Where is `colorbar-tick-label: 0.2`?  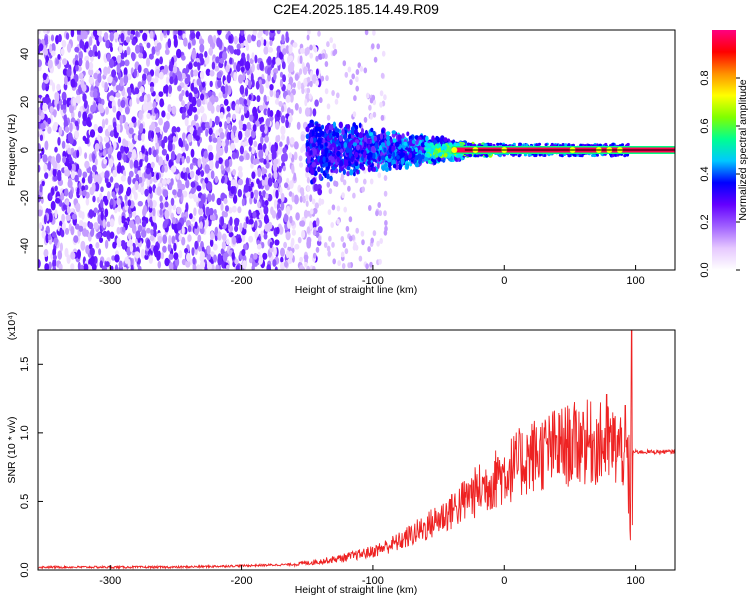 colorbar-tick-label: 0.2 is located at coordinates (705, 221).